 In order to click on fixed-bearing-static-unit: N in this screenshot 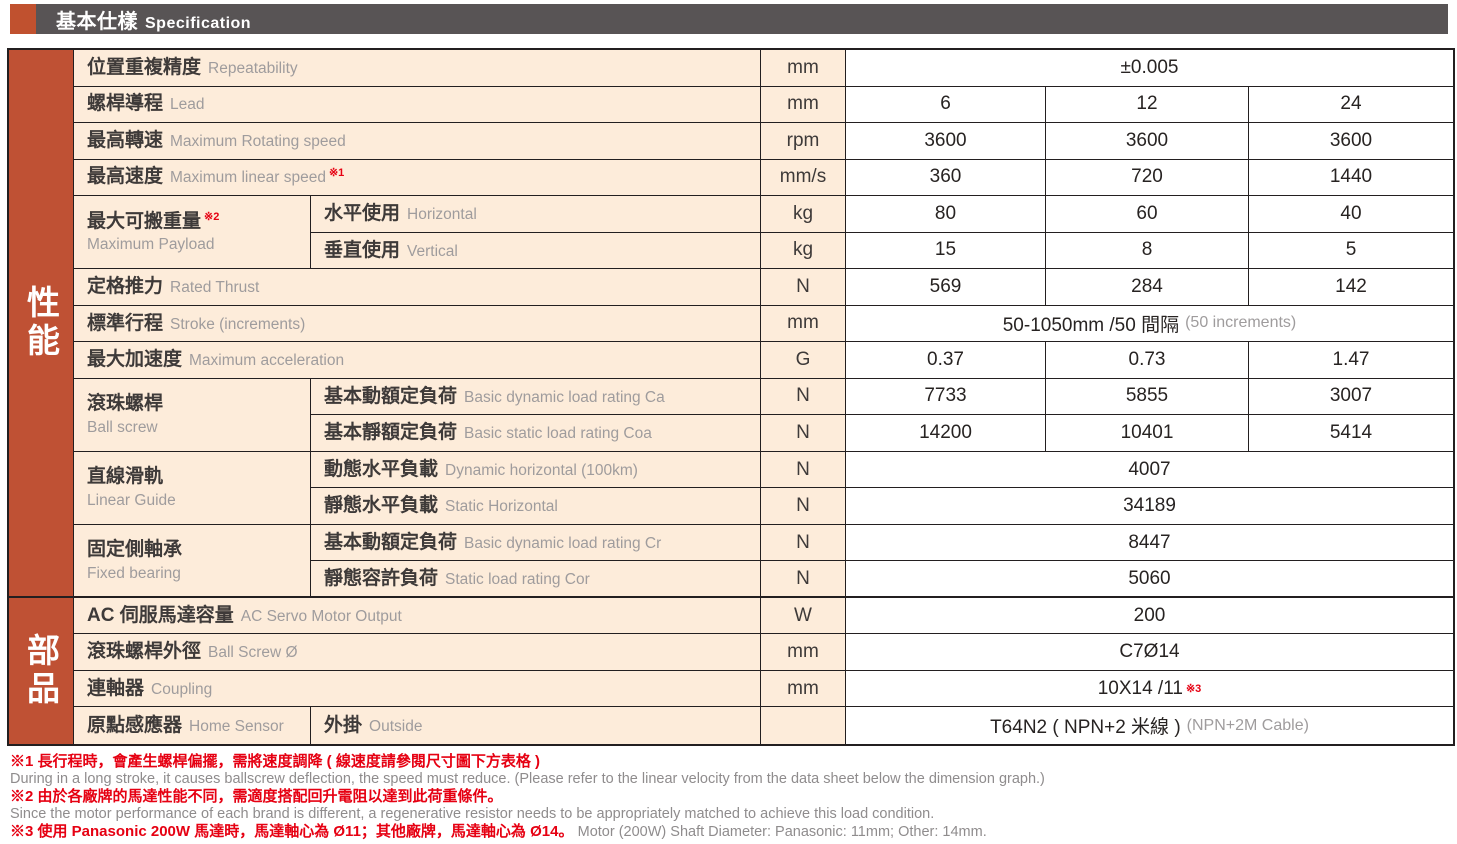, I will do `click(803, 579)`.